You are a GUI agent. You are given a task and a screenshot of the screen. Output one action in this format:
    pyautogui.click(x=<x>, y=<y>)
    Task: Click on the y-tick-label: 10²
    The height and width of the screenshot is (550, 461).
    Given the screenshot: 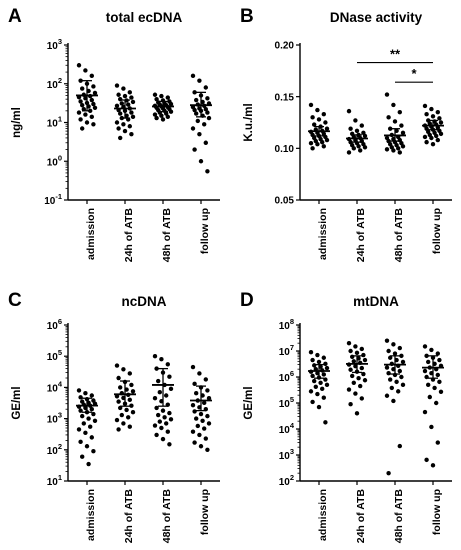 What is the action you would take?
    pyautogui.click(x=286, y=480)
    